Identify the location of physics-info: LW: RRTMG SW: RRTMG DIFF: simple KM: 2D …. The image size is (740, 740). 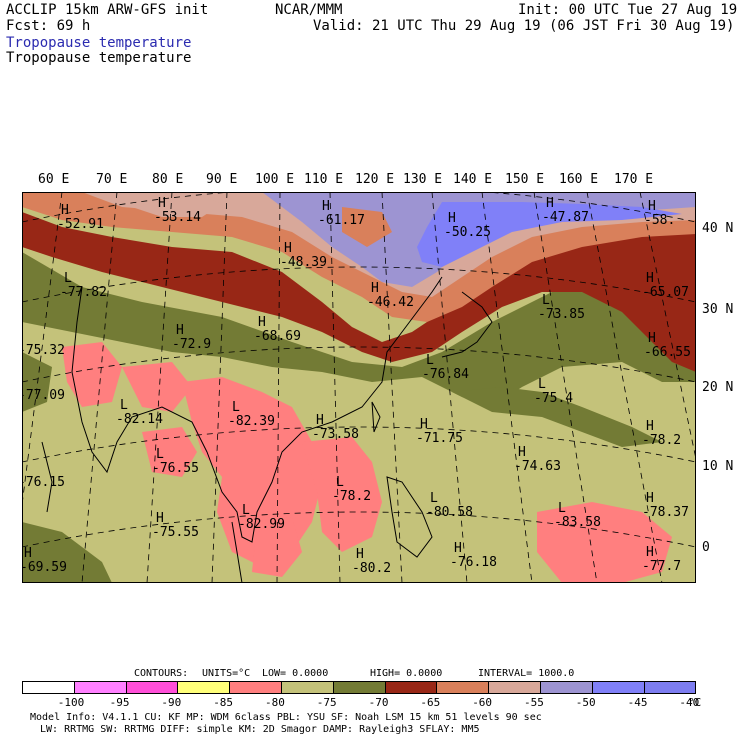
(260, 729).